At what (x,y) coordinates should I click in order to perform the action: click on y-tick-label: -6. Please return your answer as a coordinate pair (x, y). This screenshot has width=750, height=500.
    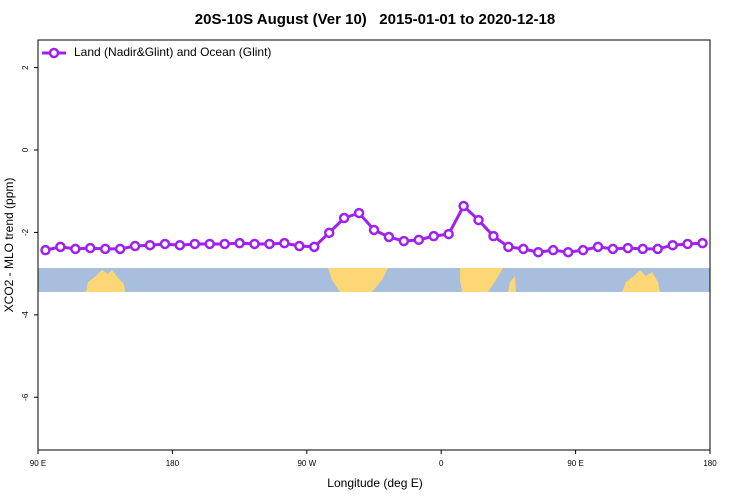
    Looking at the image, I should click on (25, 397).